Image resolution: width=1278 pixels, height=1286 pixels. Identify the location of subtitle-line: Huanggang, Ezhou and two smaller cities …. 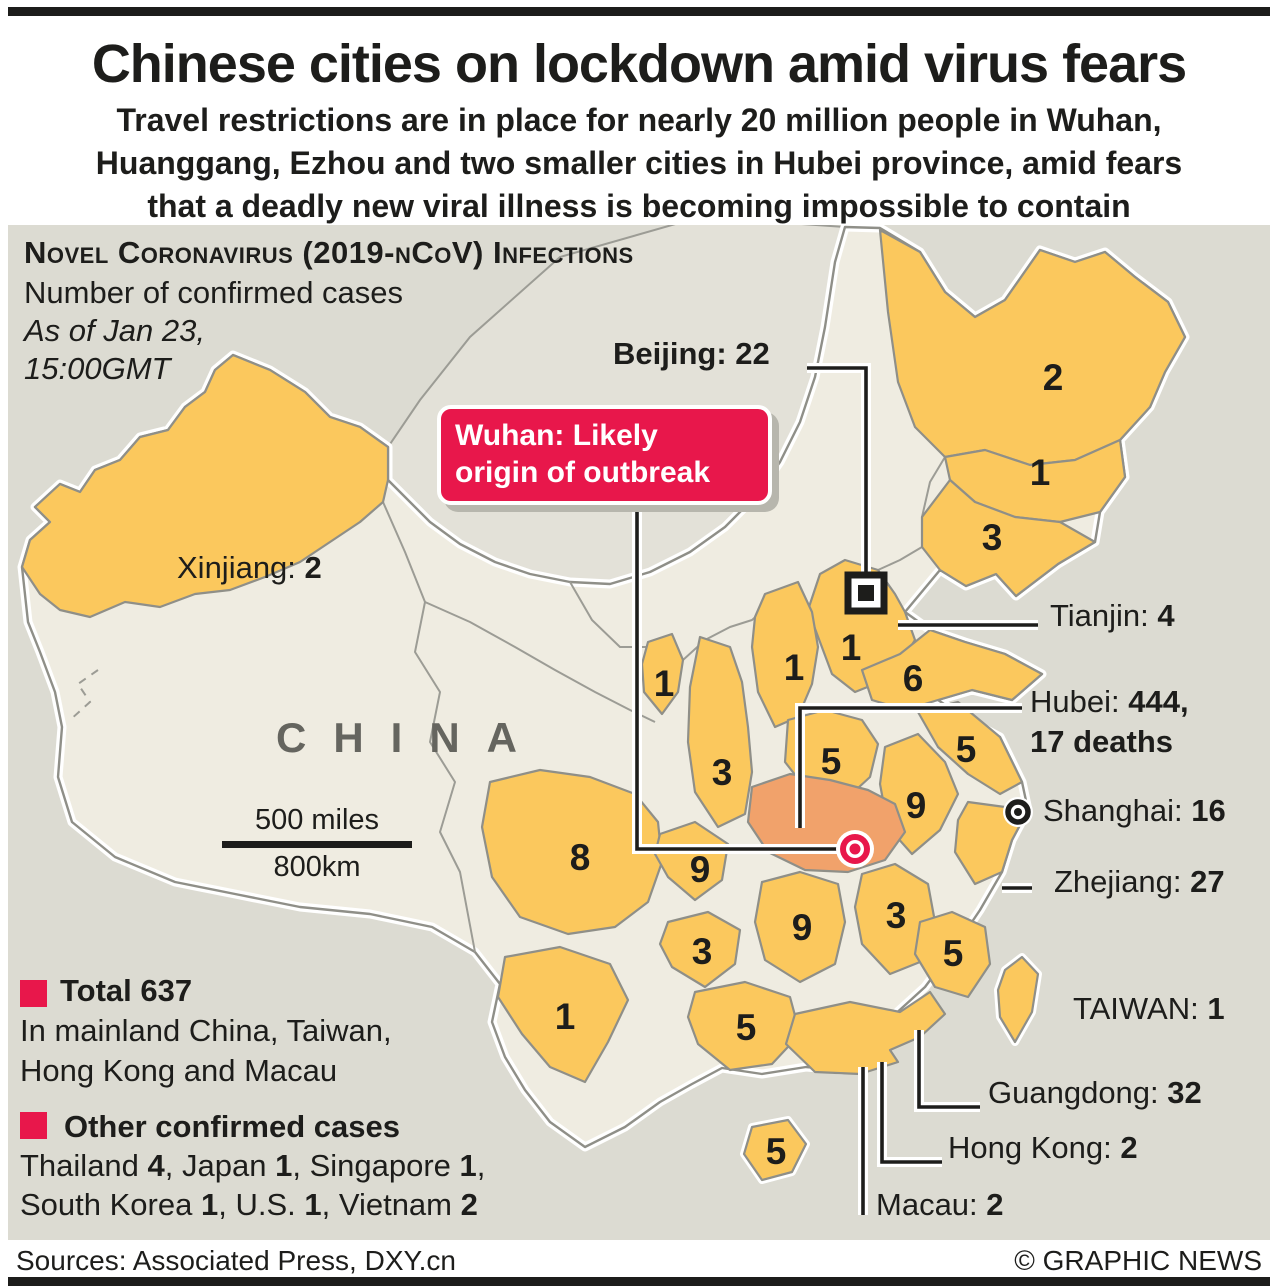
(639, 163).